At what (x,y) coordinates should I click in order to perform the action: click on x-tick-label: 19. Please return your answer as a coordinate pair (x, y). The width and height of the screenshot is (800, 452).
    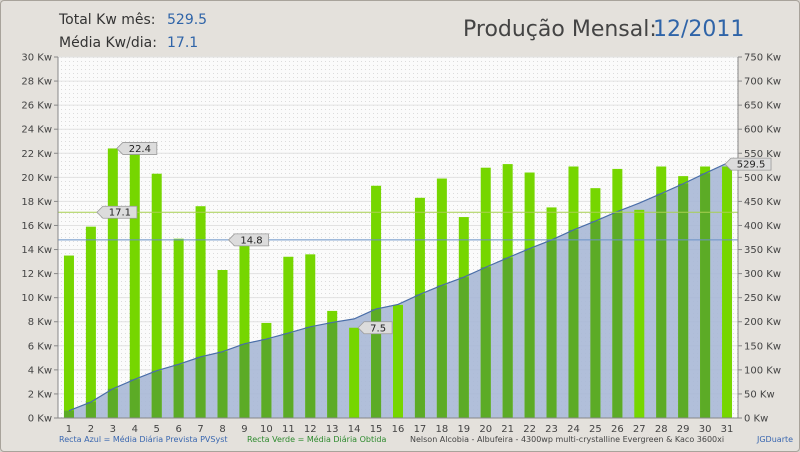
    Looking at the image, I should click on (463, 429).